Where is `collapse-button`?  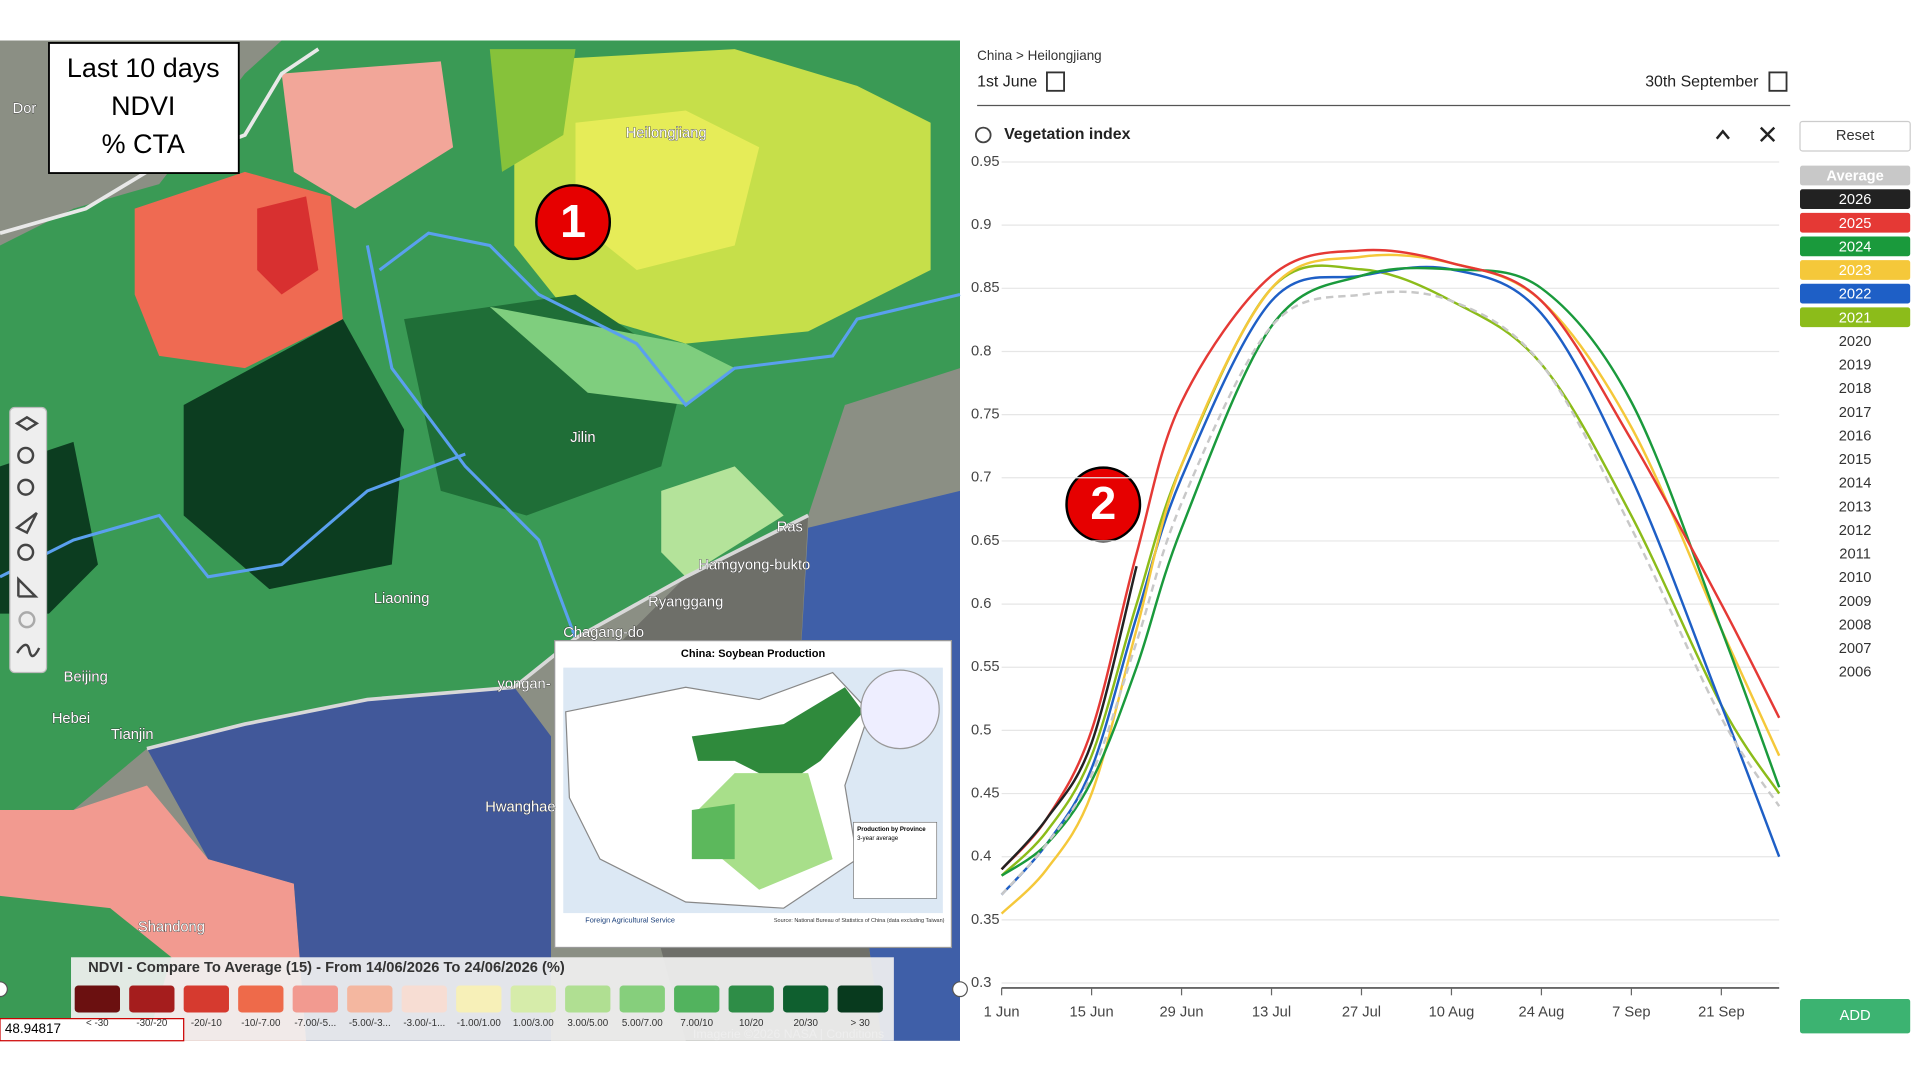 collapse-button is located at coordinates (1722, 134).